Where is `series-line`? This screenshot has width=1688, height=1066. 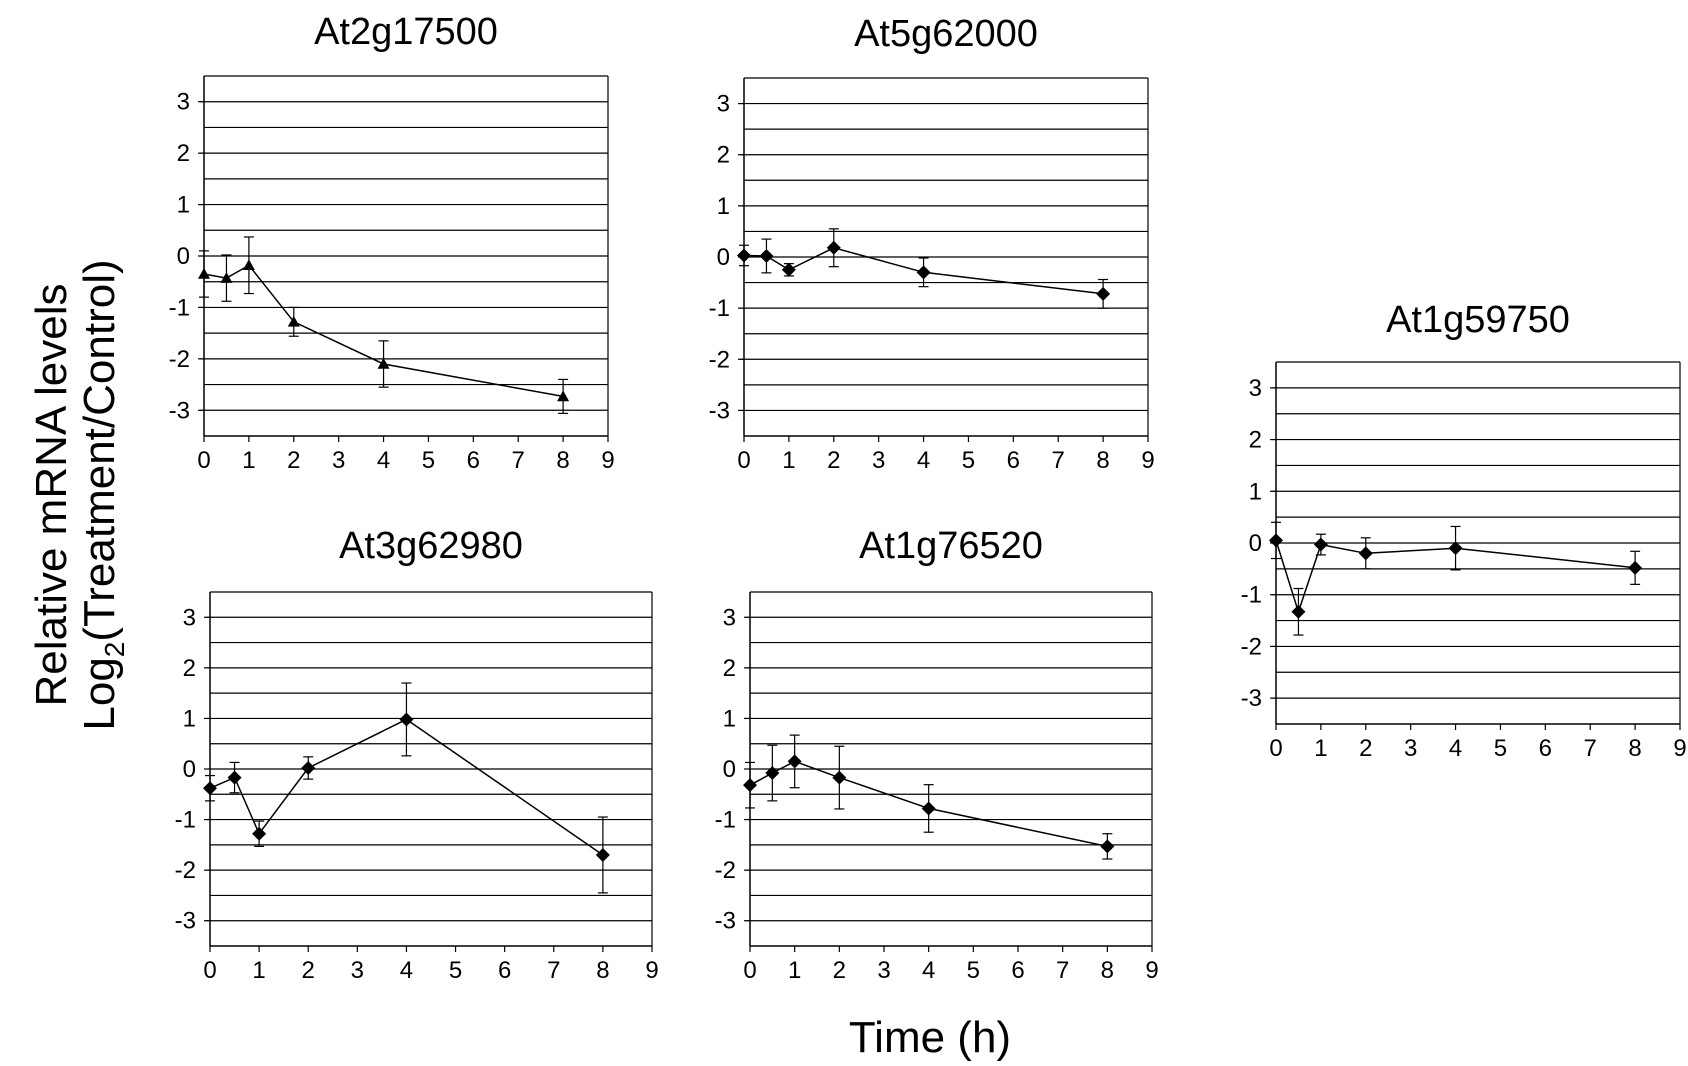 series-line is located at coordinates (1455, 577).